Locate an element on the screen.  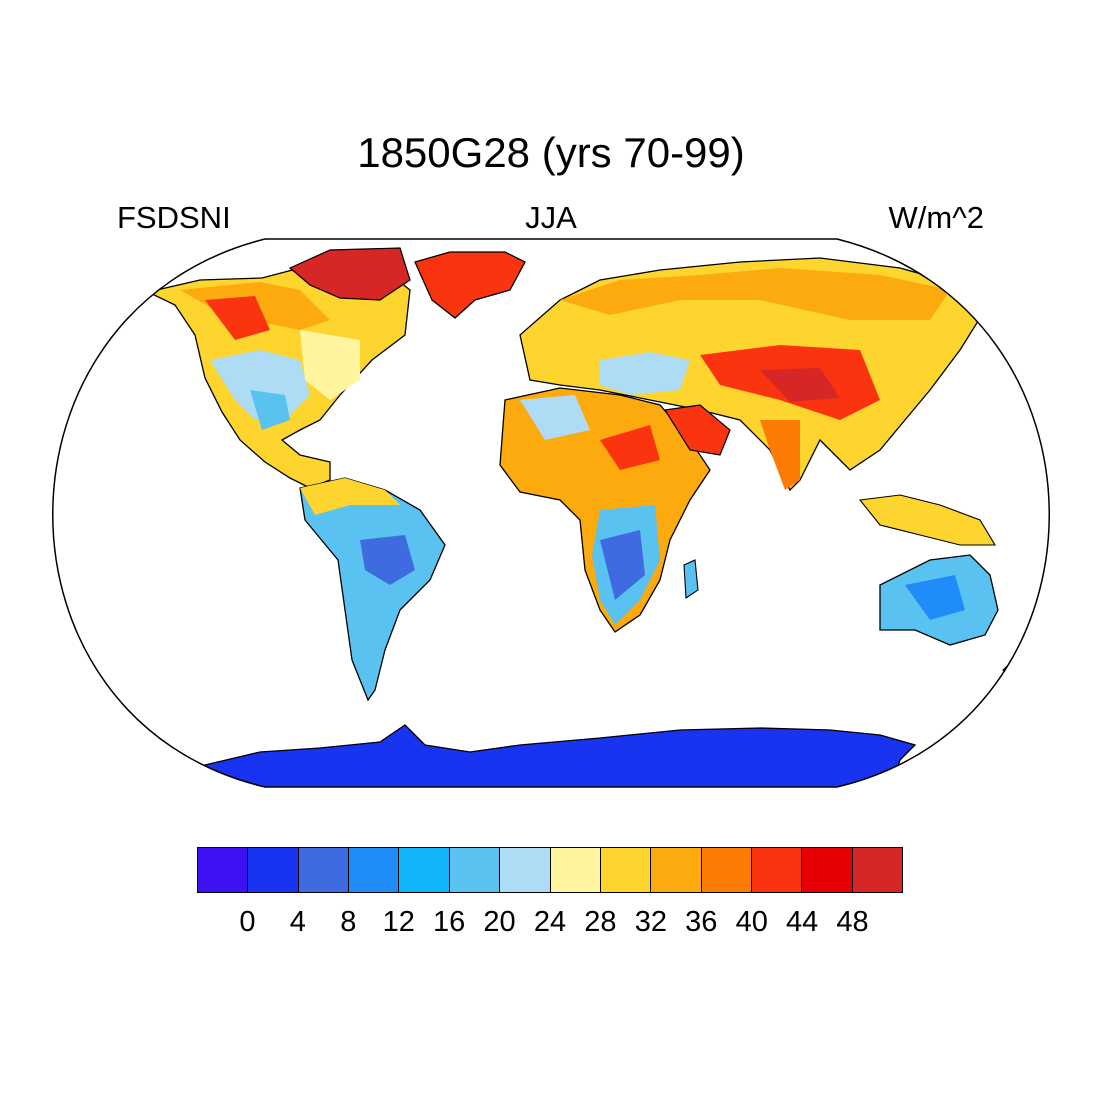
variable-name: FSDSNI is located at coordinates (174, 217).